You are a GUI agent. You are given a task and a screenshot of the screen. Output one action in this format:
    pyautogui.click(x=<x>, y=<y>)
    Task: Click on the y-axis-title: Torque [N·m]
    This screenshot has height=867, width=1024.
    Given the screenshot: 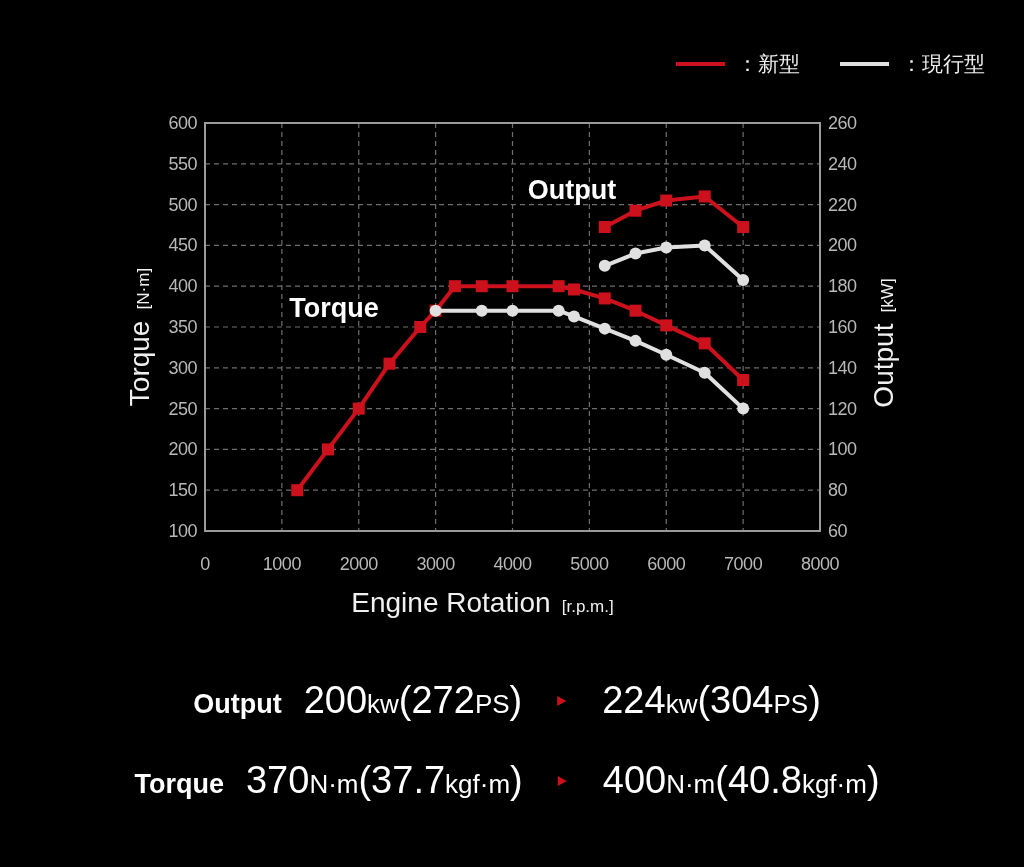 What is the action you would take?
    pyautogui.click(x=139, y=337)
    